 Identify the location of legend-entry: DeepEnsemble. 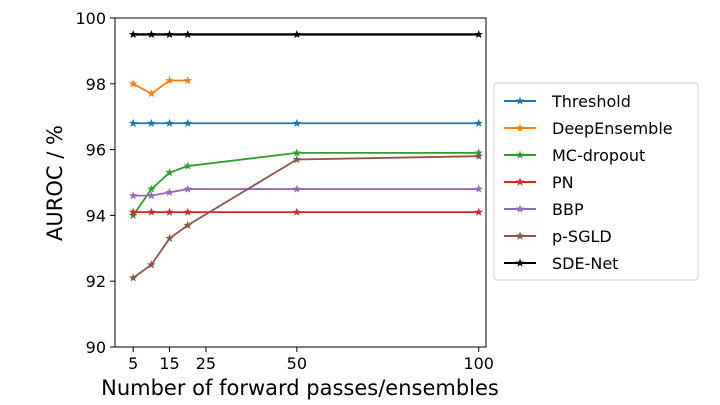
(588, 128).